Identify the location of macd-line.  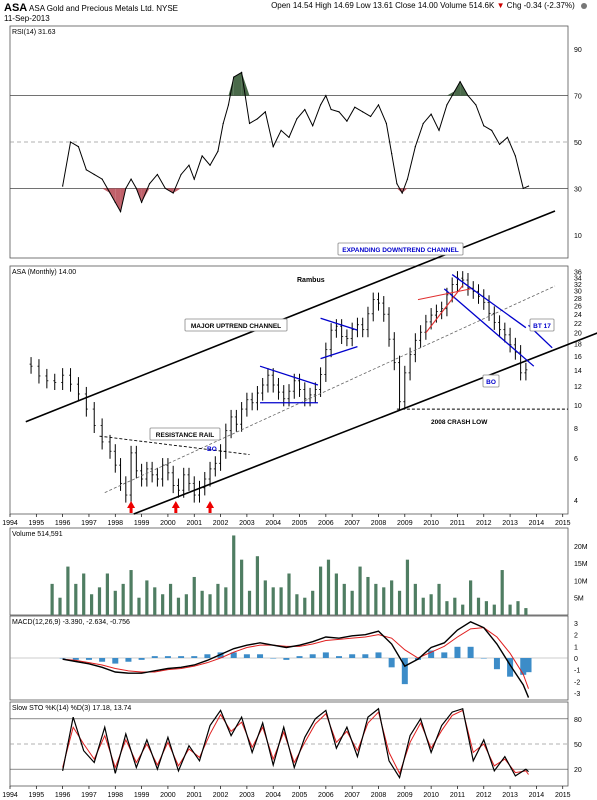
(296, 659).